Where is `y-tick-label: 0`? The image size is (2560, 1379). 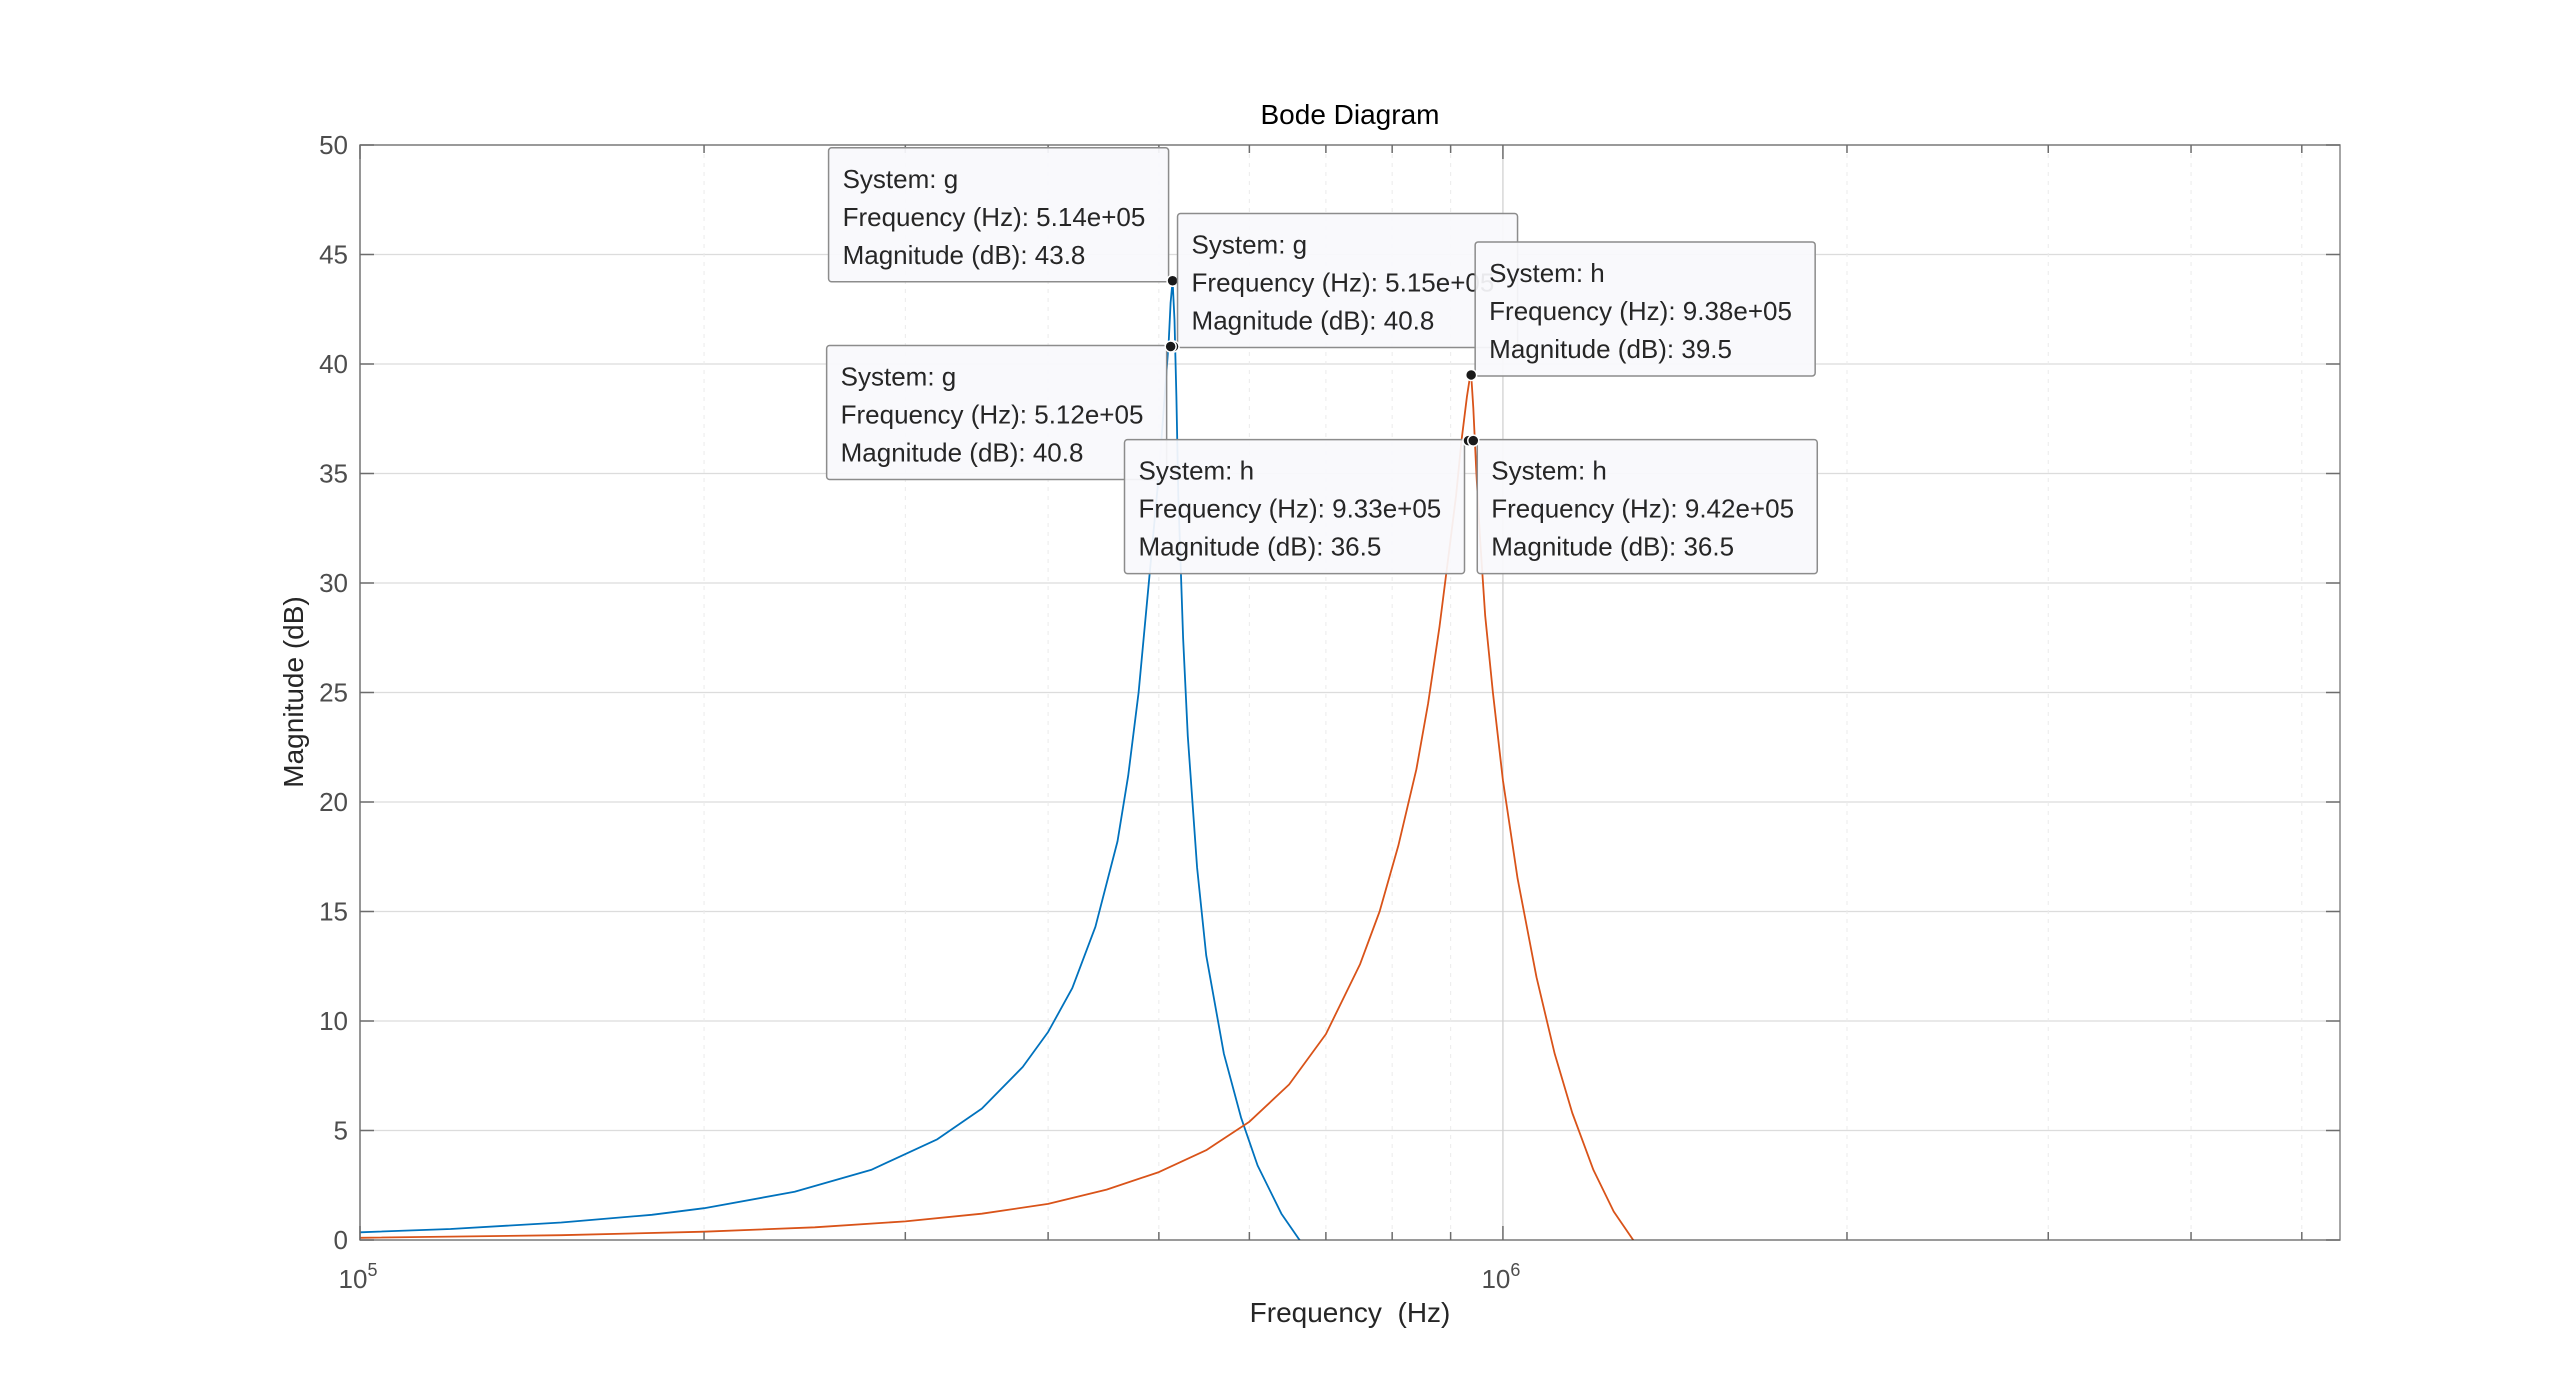
y-tick-label: 0 is located at coordinates (341, 1240).